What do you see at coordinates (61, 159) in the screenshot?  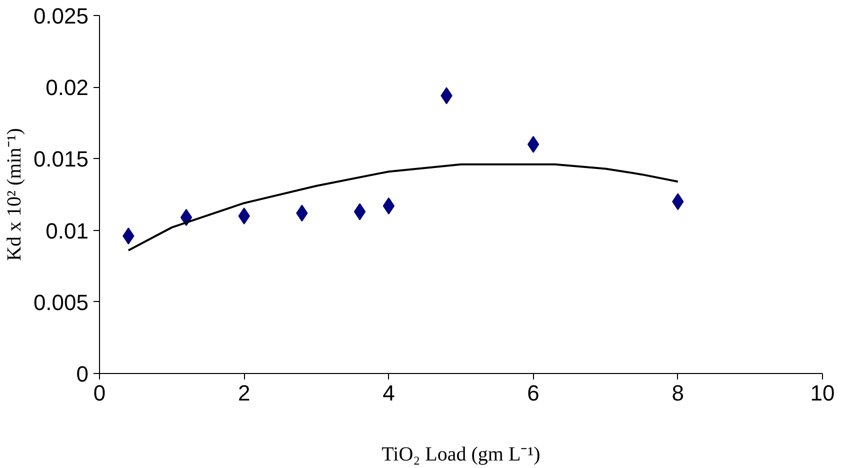 I see `y-tick-label: 0.015` at bounding box center [61, 159].